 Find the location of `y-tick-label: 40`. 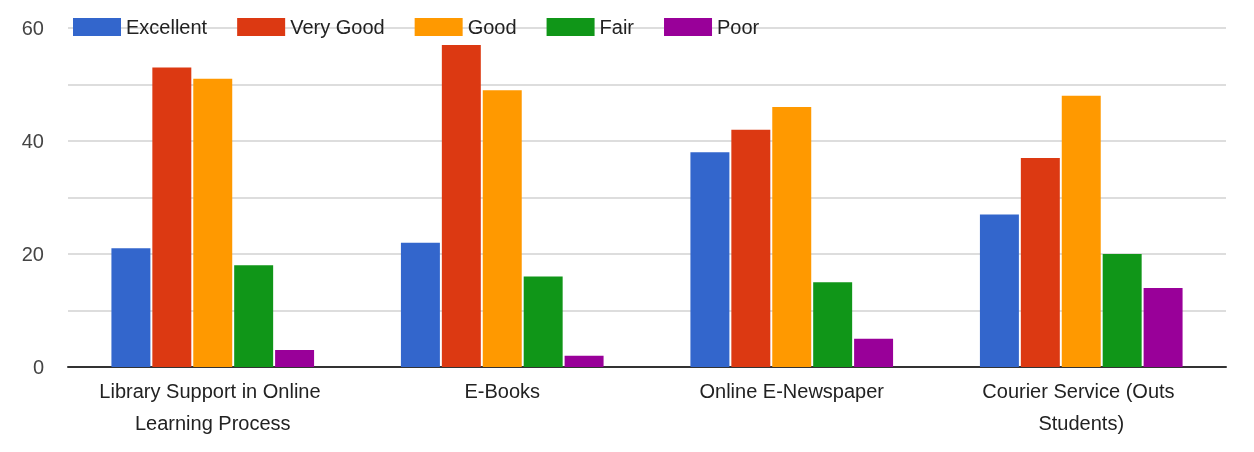

y-tick-label: 40 is located at coordinates (32, 141).